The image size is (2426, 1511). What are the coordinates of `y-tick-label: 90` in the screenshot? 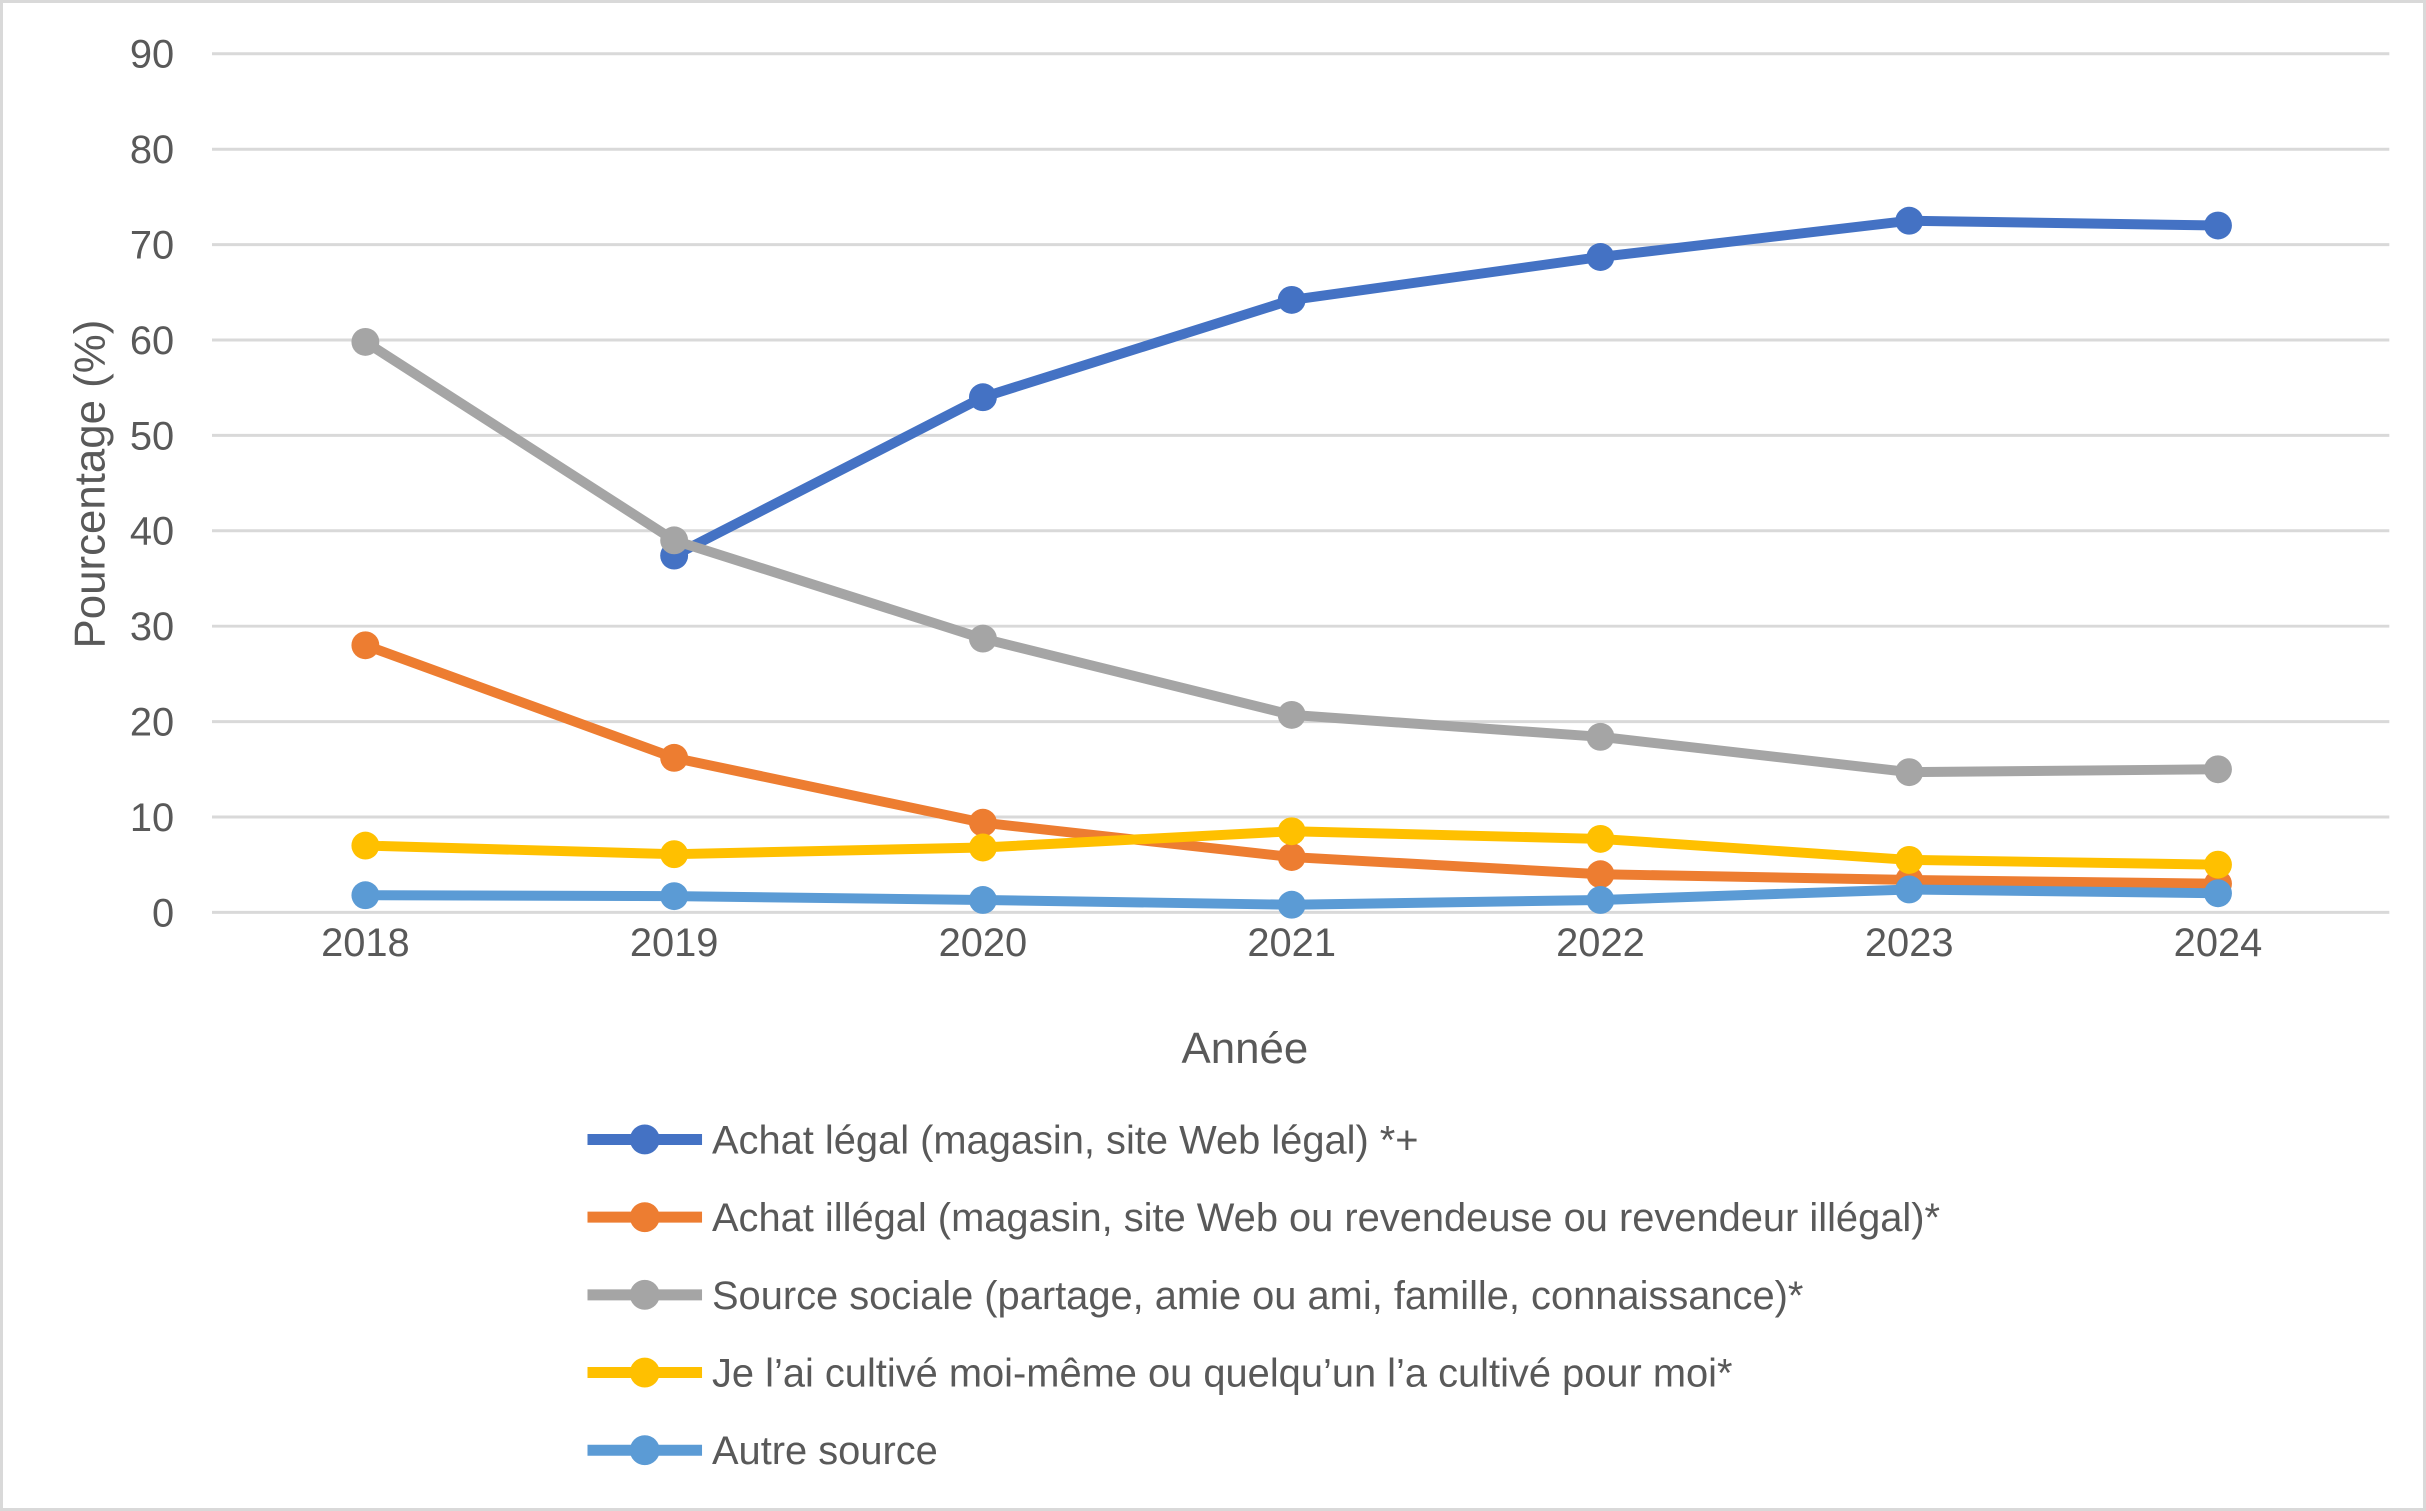 It's located at (152, 55).